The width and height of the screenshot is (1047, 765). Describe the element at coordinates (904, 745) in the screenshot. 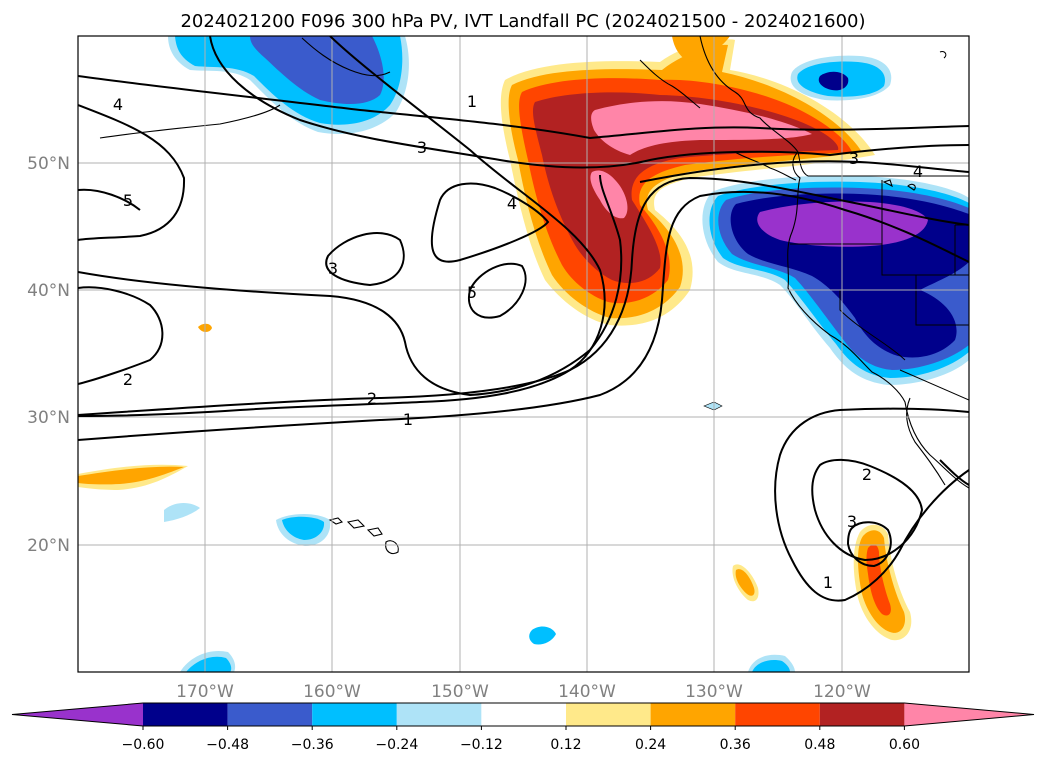

I see `colorbar-tick-label: 0.60` at that location.